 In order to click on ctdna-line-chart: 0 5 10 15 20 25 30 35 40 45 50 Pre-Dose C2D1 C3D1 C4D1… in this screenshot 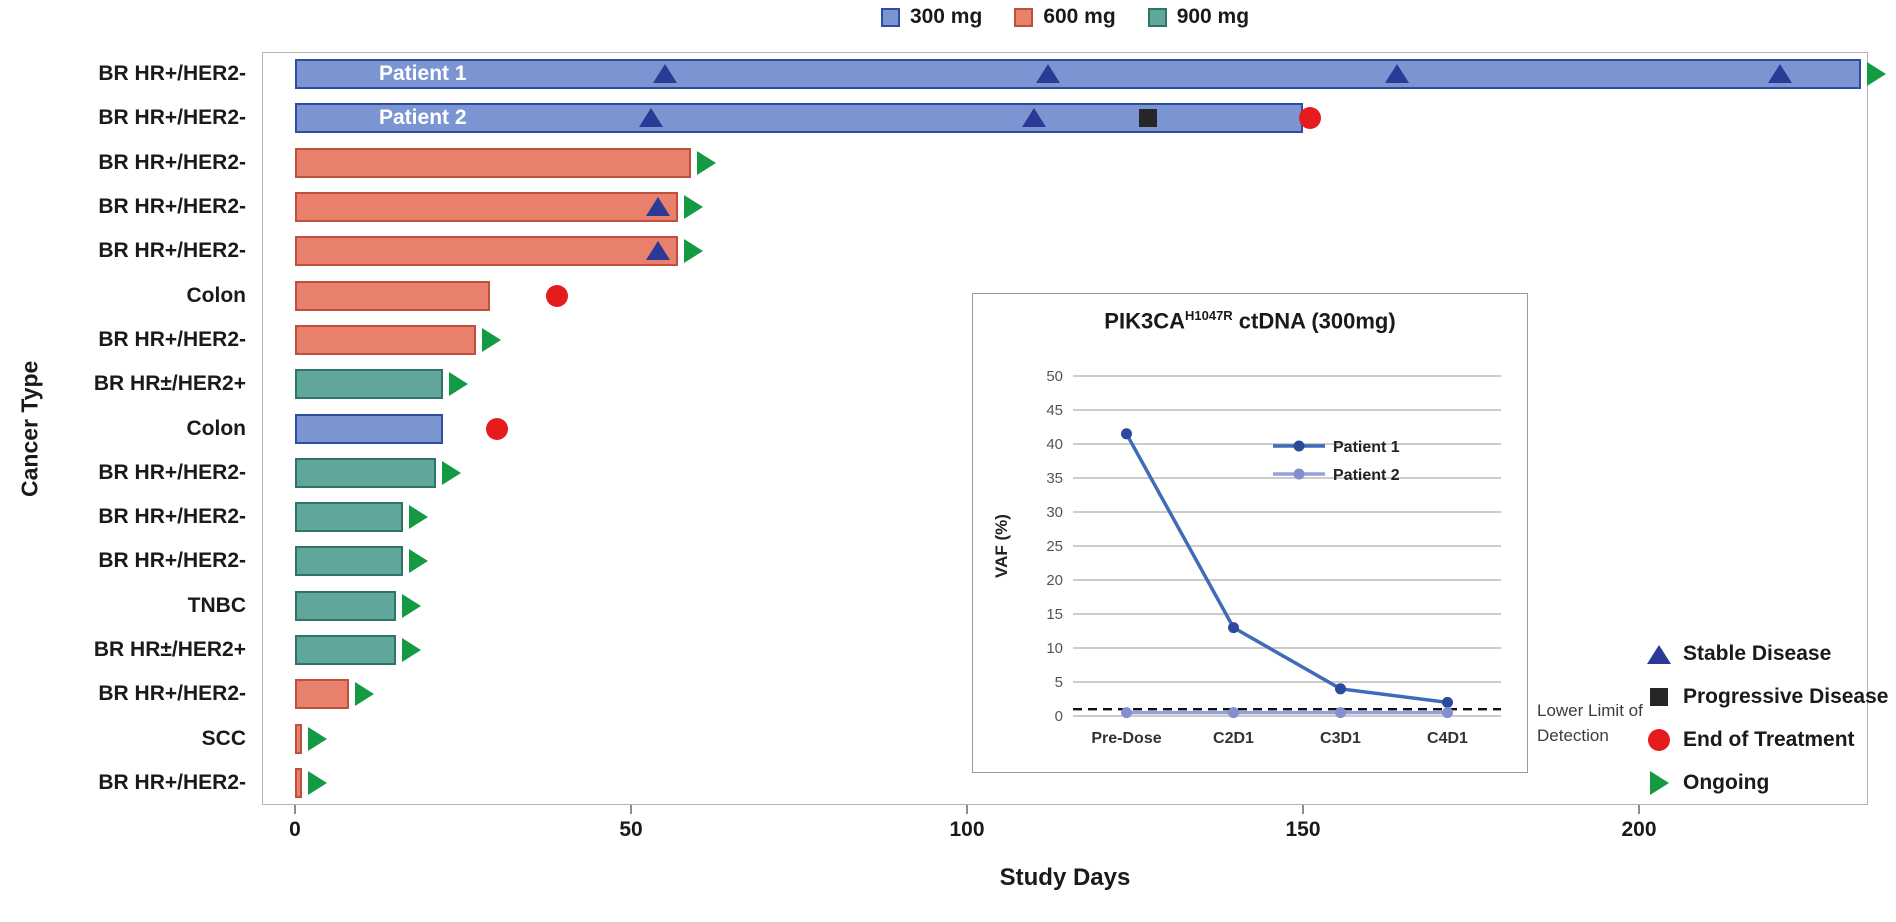, I will do `click(1246, 557)`.